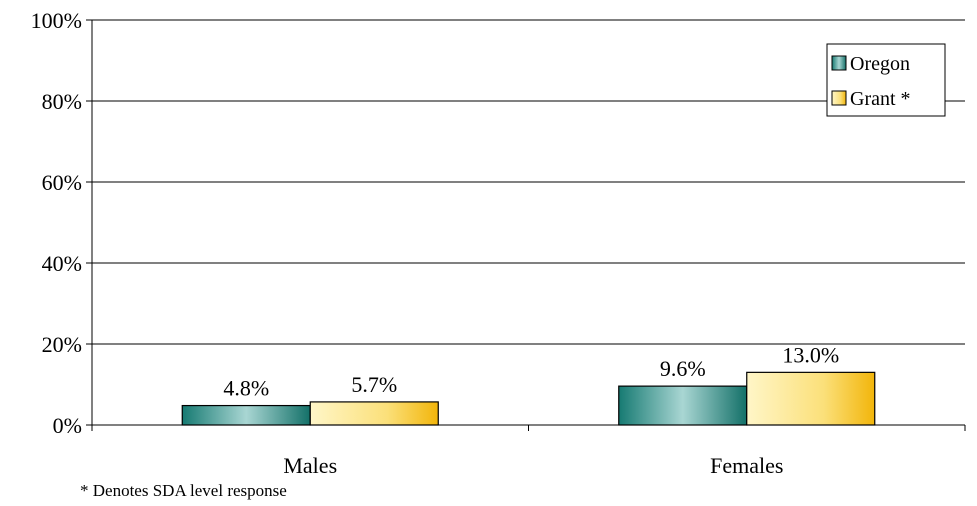  What do you see at coordinates (62, 101) in the screenshot?
I see `y-tick-label: 80%` at bounding box center [62, 101].